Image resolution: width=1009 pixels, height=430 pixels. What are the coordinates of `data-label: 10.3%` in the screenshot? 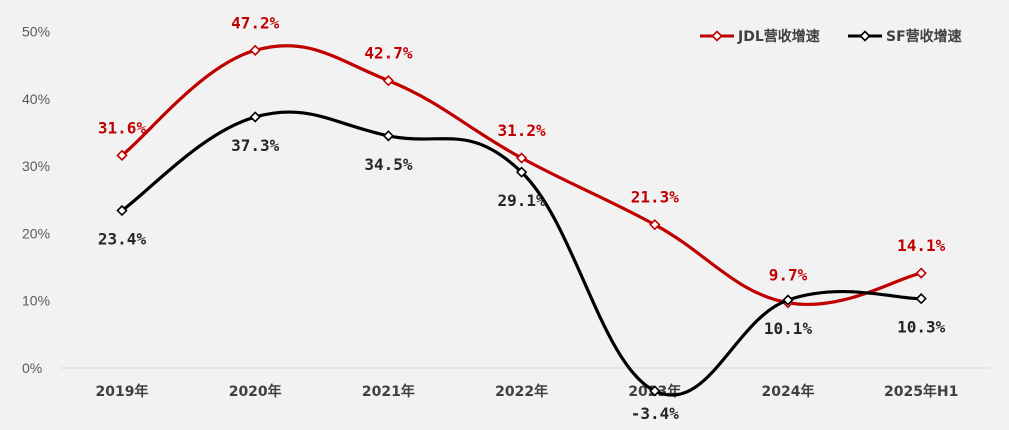 It's located at (921, 327).